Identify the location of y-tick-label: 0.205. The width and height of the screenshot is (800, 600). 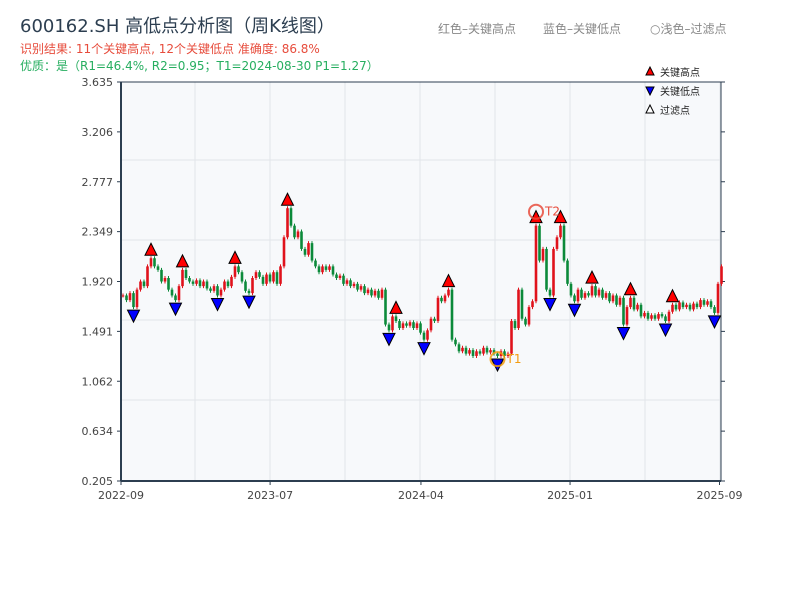
(98, 481).